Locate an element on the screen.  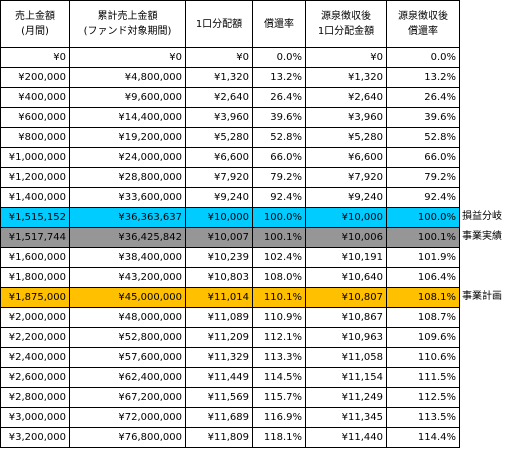
cell-cumulative-sales: ¥38,400,000 is located at coordinates (127, 257).